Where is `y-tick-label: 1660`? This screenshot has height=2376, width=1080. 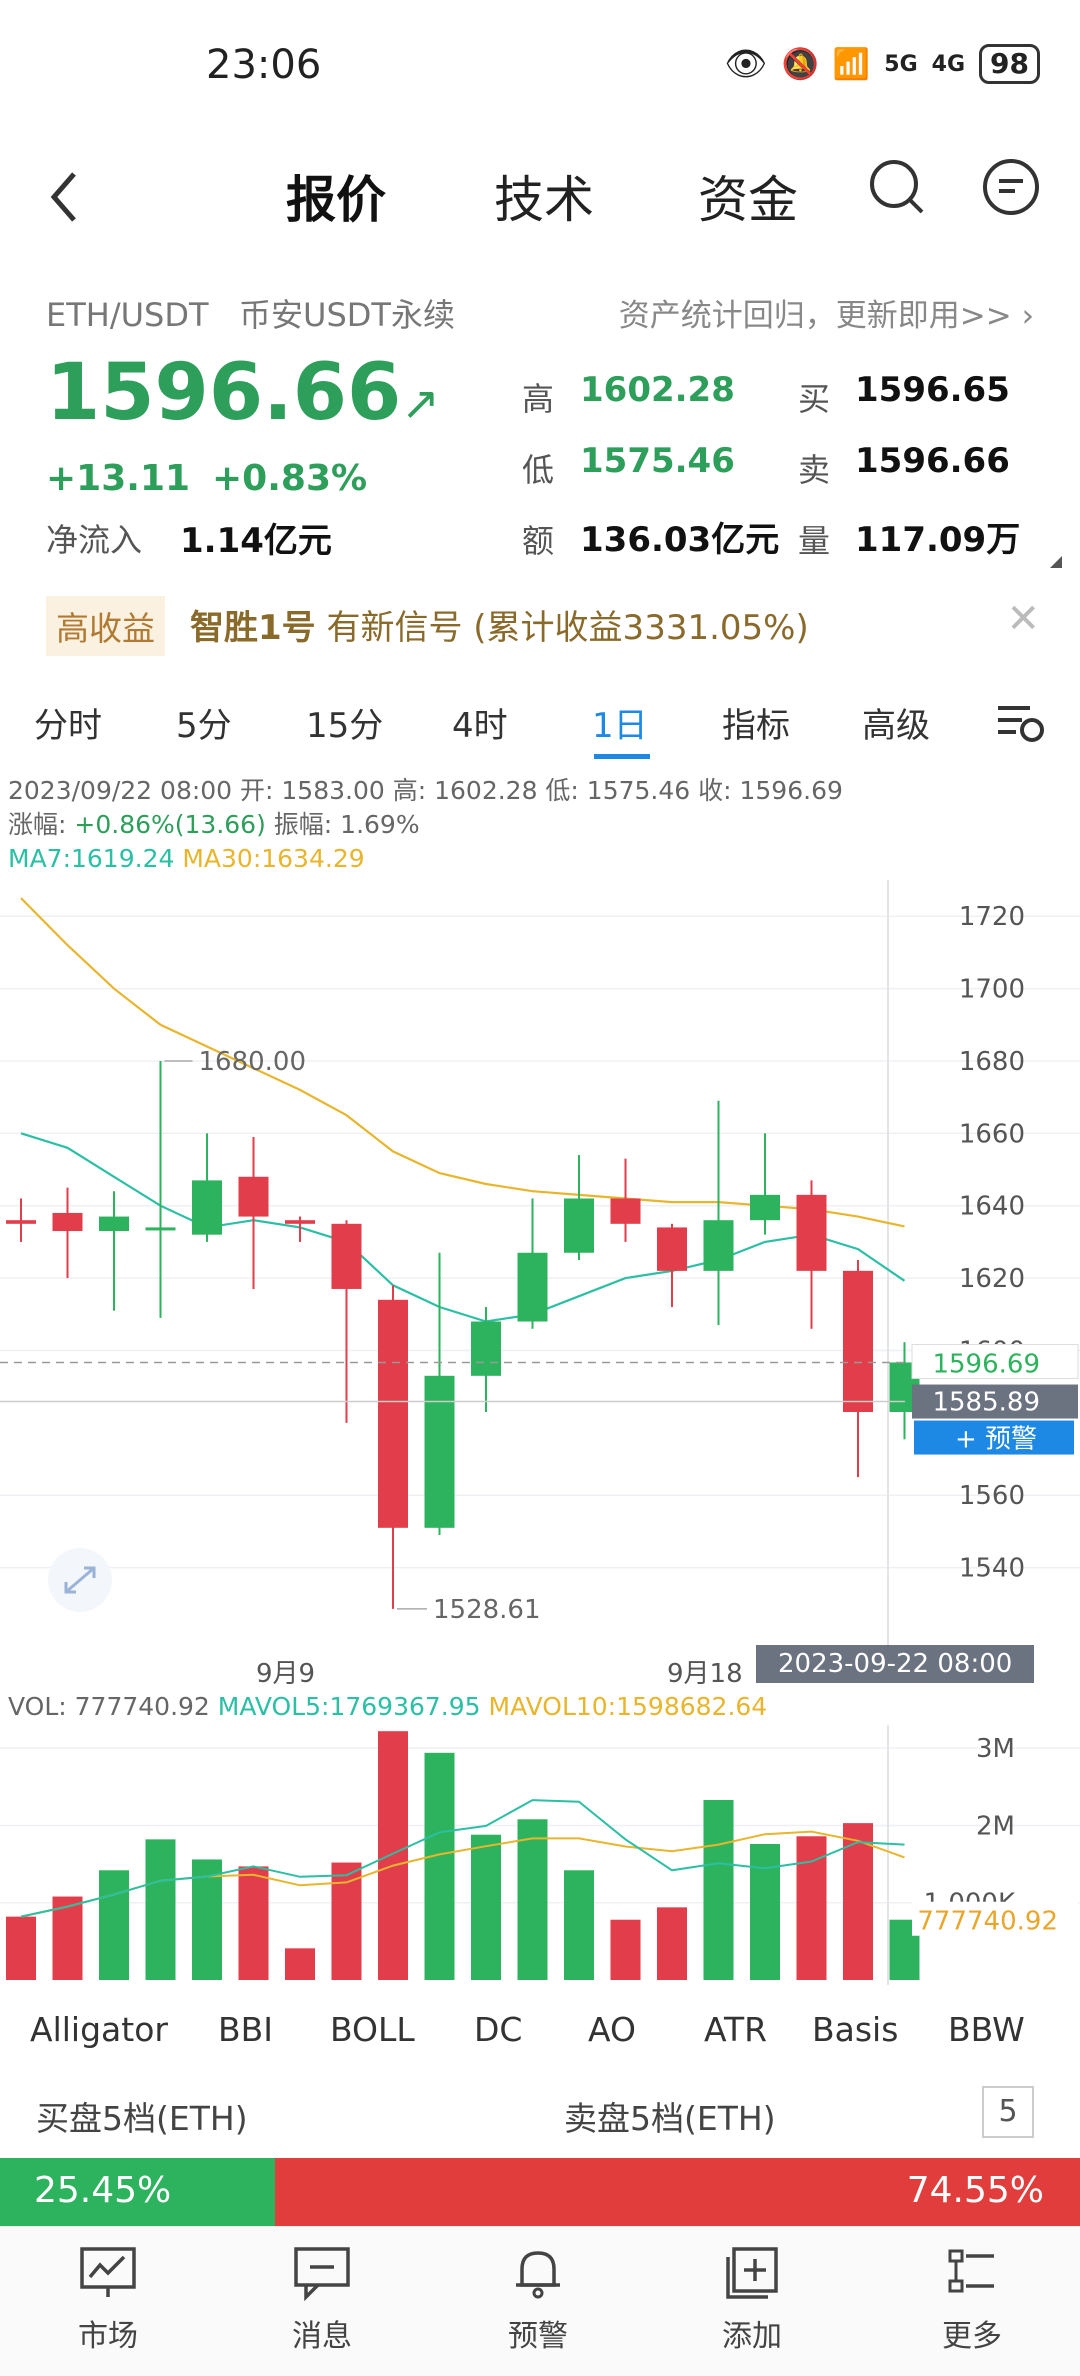
y-tick-label: 1660 is located at coordinates (992, 1134).